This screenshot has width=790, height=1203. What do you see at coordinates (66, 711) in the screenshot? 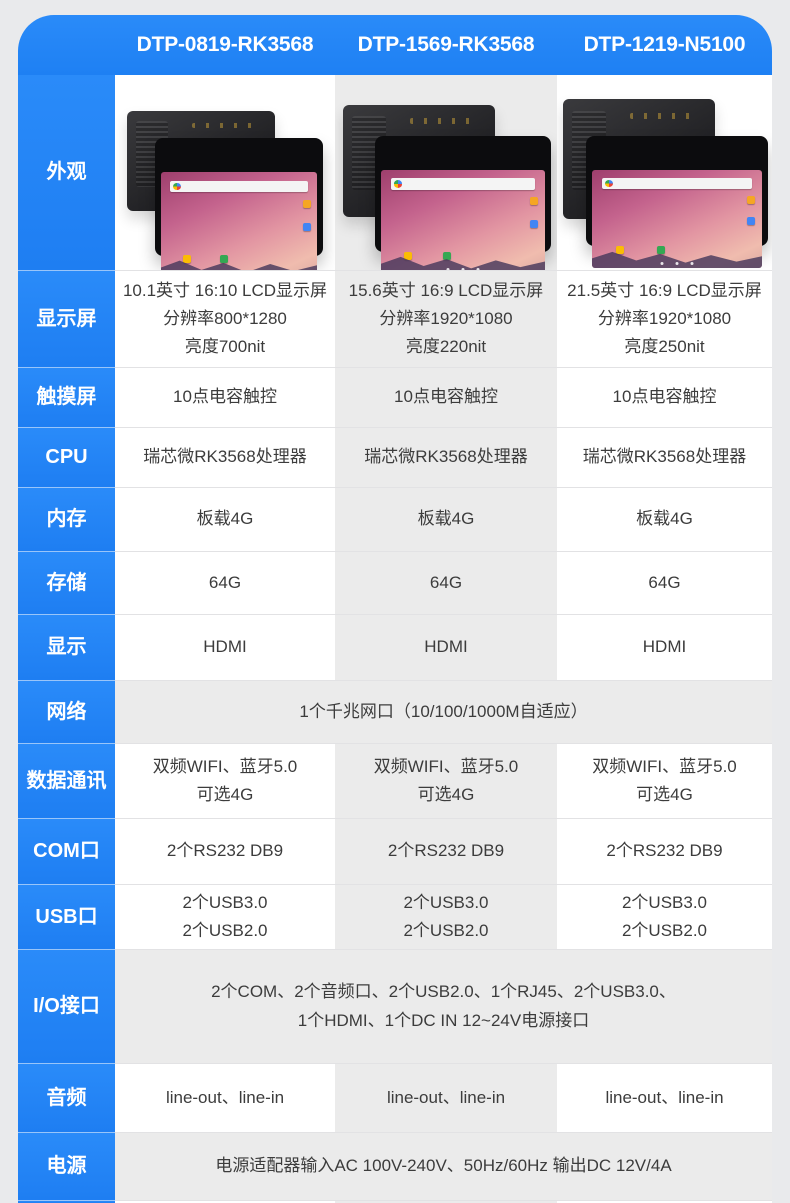
I see `row-label-network: 网络` at bounding box center [66, 711].